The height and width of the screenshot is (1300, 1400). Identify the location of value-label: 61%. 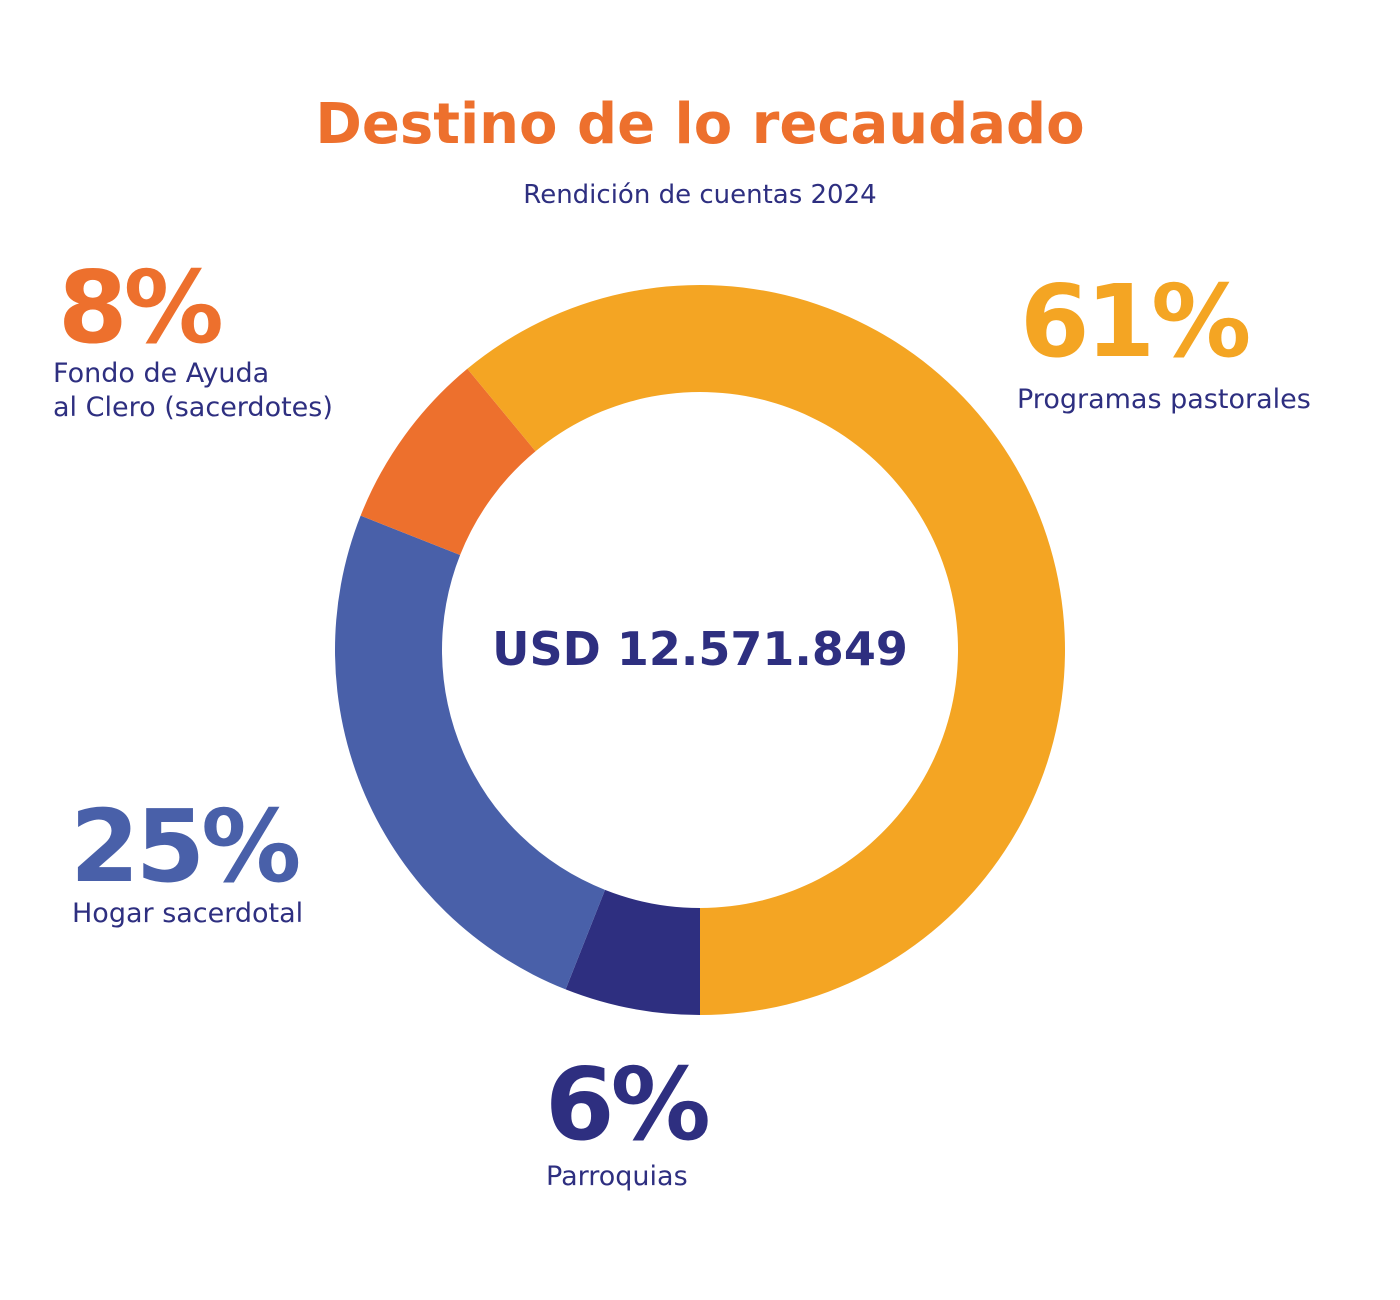
(1135, 321).